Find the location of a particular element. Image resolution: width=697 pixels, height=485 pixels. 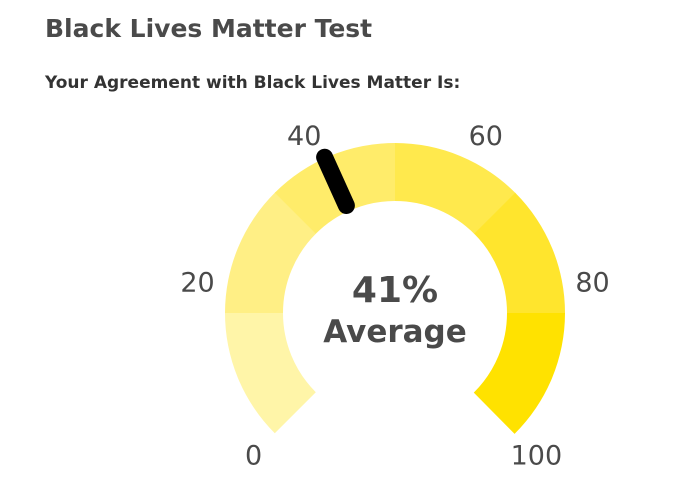

tick-label-100: 100 is located at coordinates (537, 455).